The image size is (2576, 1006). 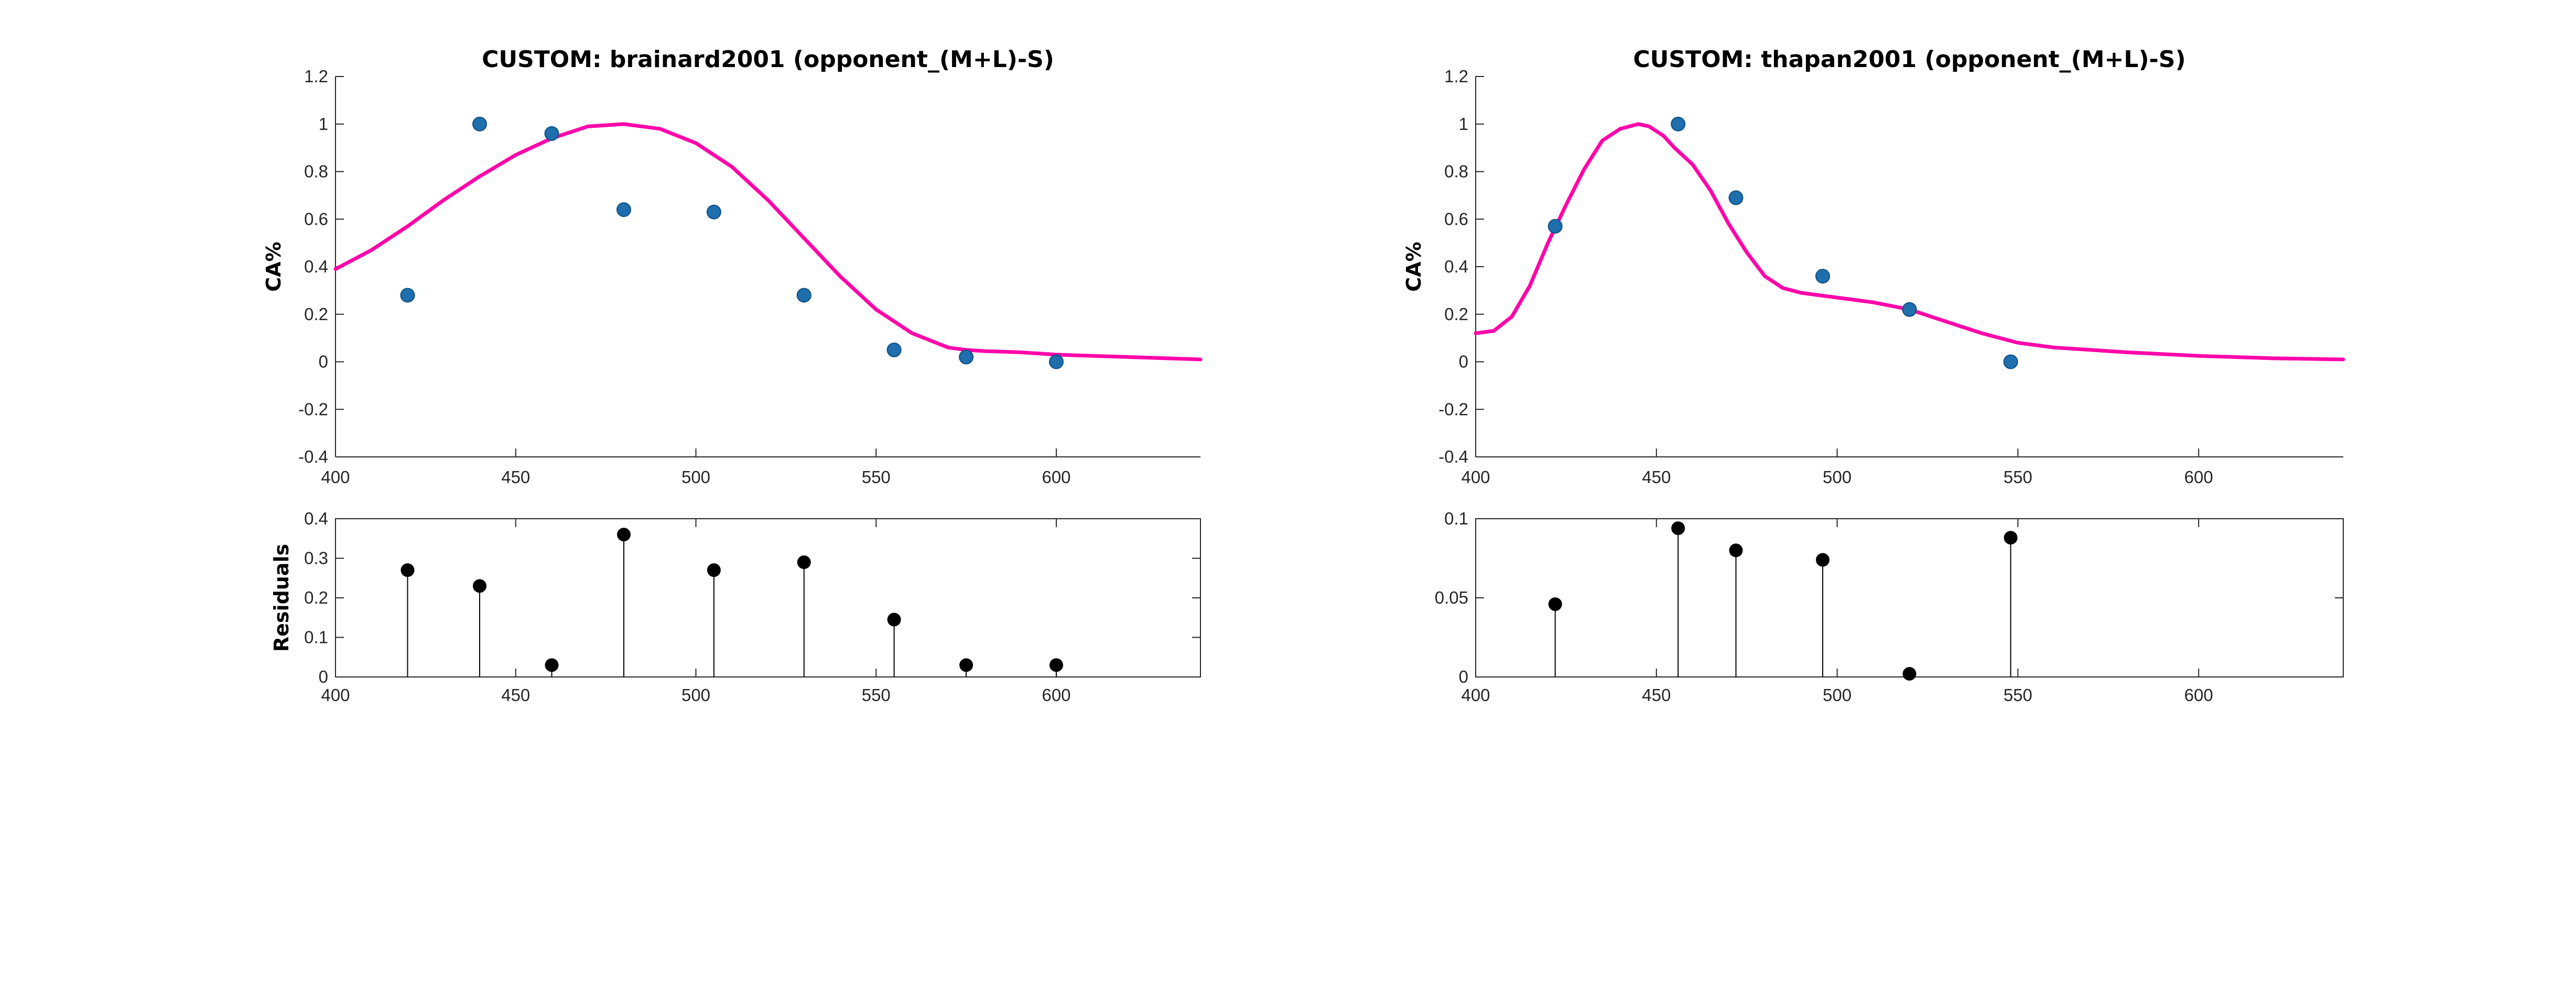 I want to click on res-y-tick-label: 0.05, so click(x=1451, y=597).